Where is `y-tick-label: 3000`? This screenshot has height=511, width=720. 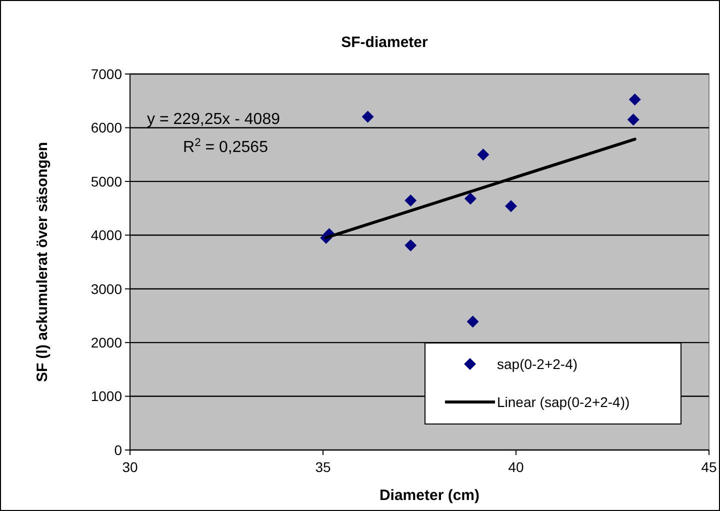 y-tick-label: 3000 is located at coordinates (106, 288).